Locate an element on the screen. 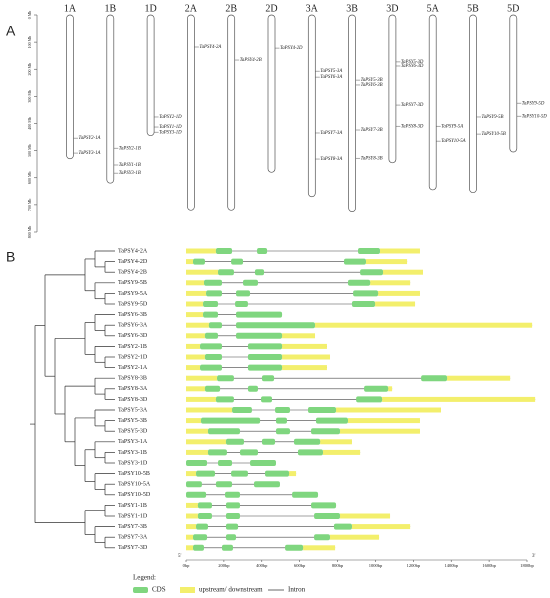  gene-label: TaPSY3-1B is located at coordinates (130, 173).